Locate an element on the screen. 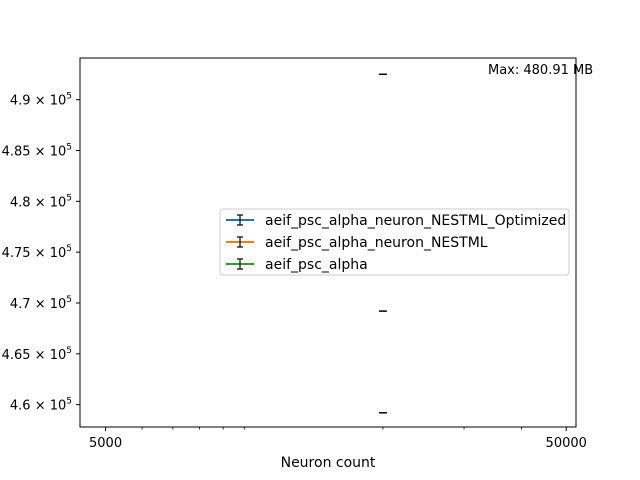 This screenshot has height=480, width=640. max-memory-annotation: Max: 480.91 MB is located at coordinates (540, 70).